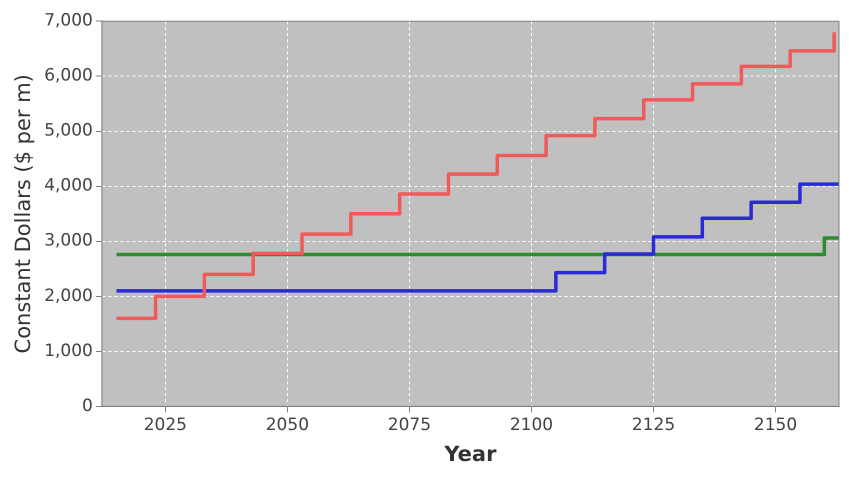 Image resolution: width=849 pixels, height=480 pixels. I want to click on x-tick-label: 2025, so click(165, 425).